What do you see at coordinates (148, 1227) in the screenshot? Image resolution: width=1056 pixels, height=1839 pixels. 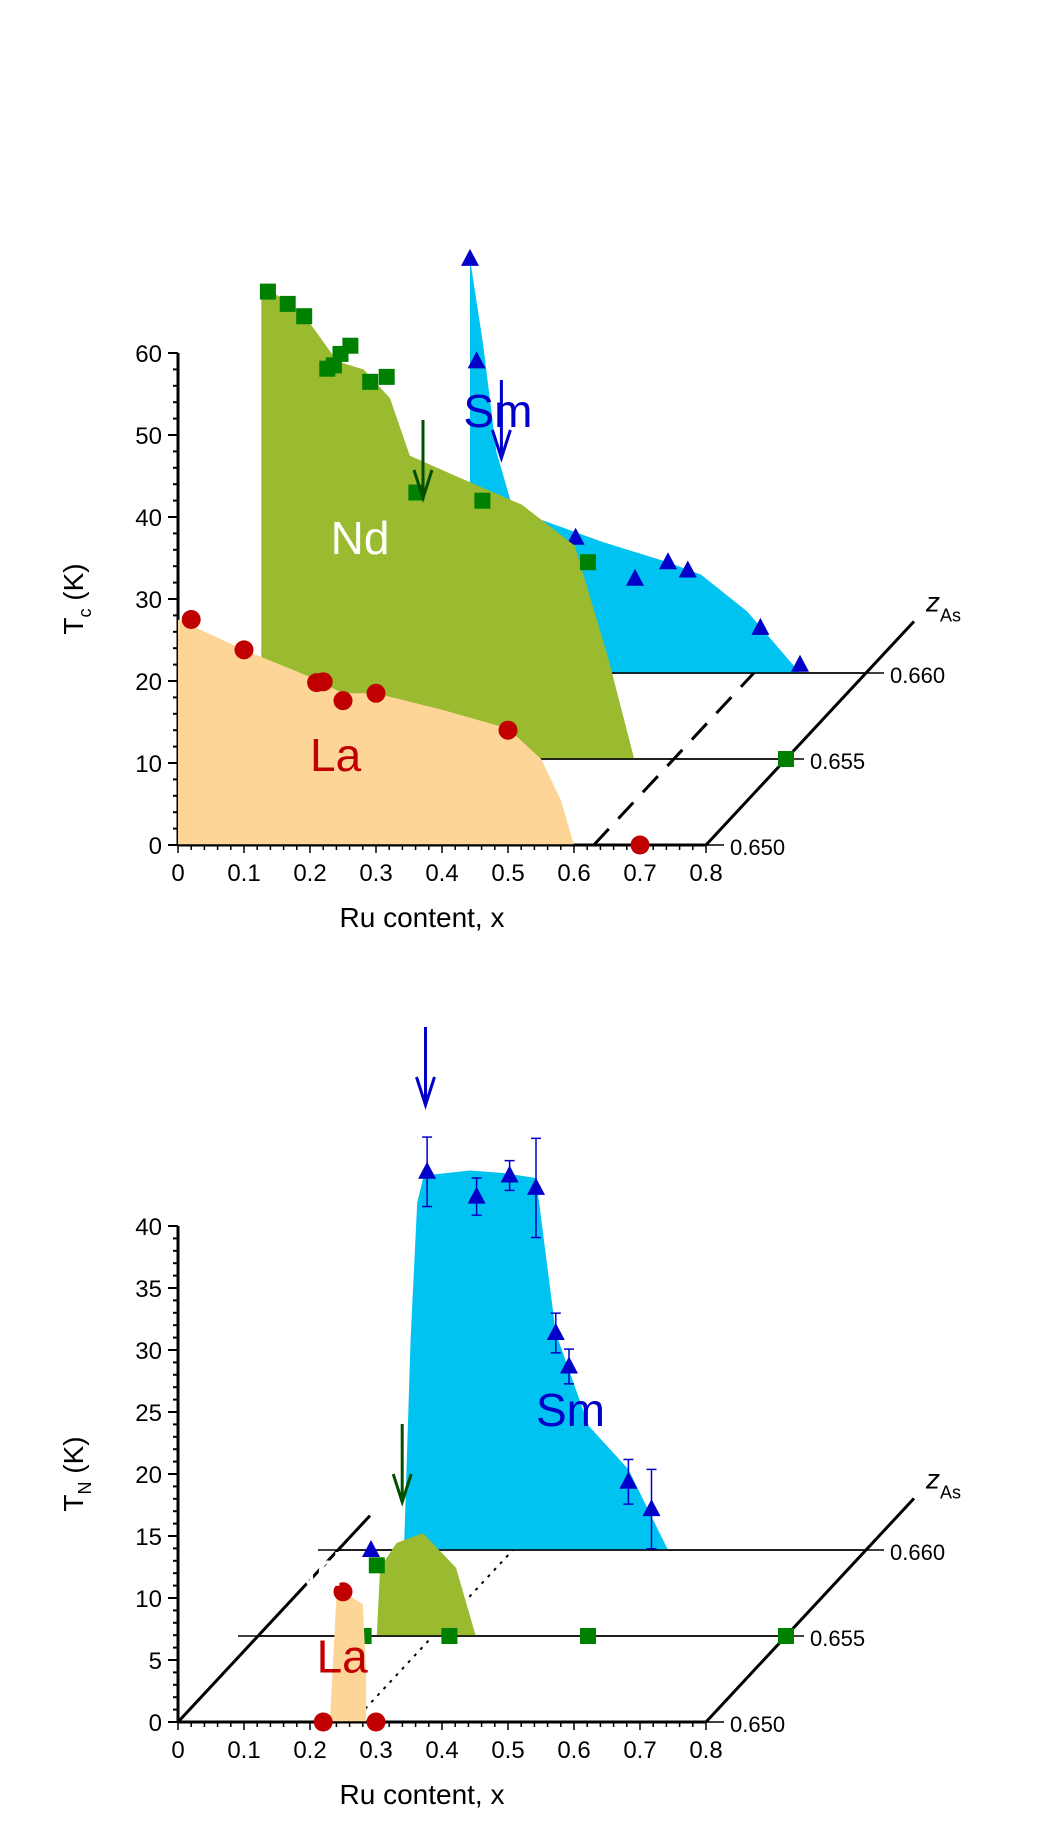 I see `y-tick-label: 40` at bounding box center [148, 1227].